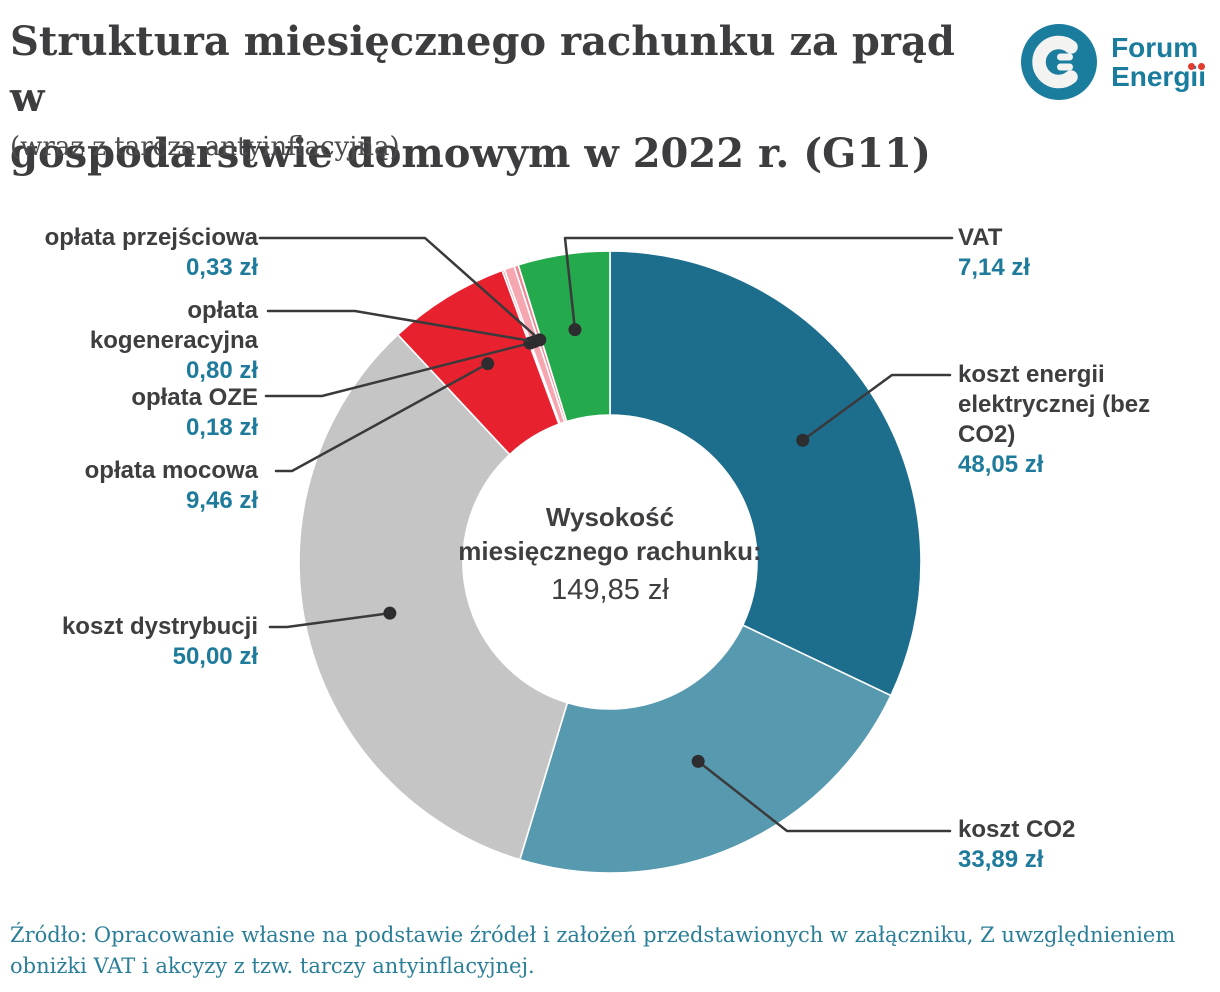 The height and width of the screenshot is (992, 1220). What do you see at coordinates (610, 551) in the screenshot?
I see `center-line-2: miesięcznego rachunku:` at bounding box center [610, 551].